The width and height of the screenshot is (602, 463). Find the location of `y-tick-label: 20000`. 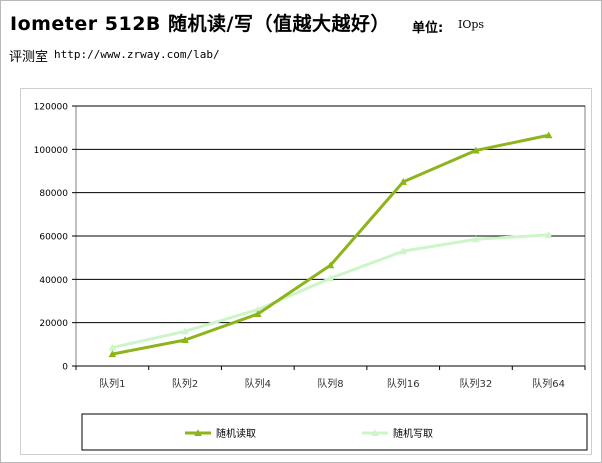

y-tick-label: 20000 is located at coordinates (53, 324).